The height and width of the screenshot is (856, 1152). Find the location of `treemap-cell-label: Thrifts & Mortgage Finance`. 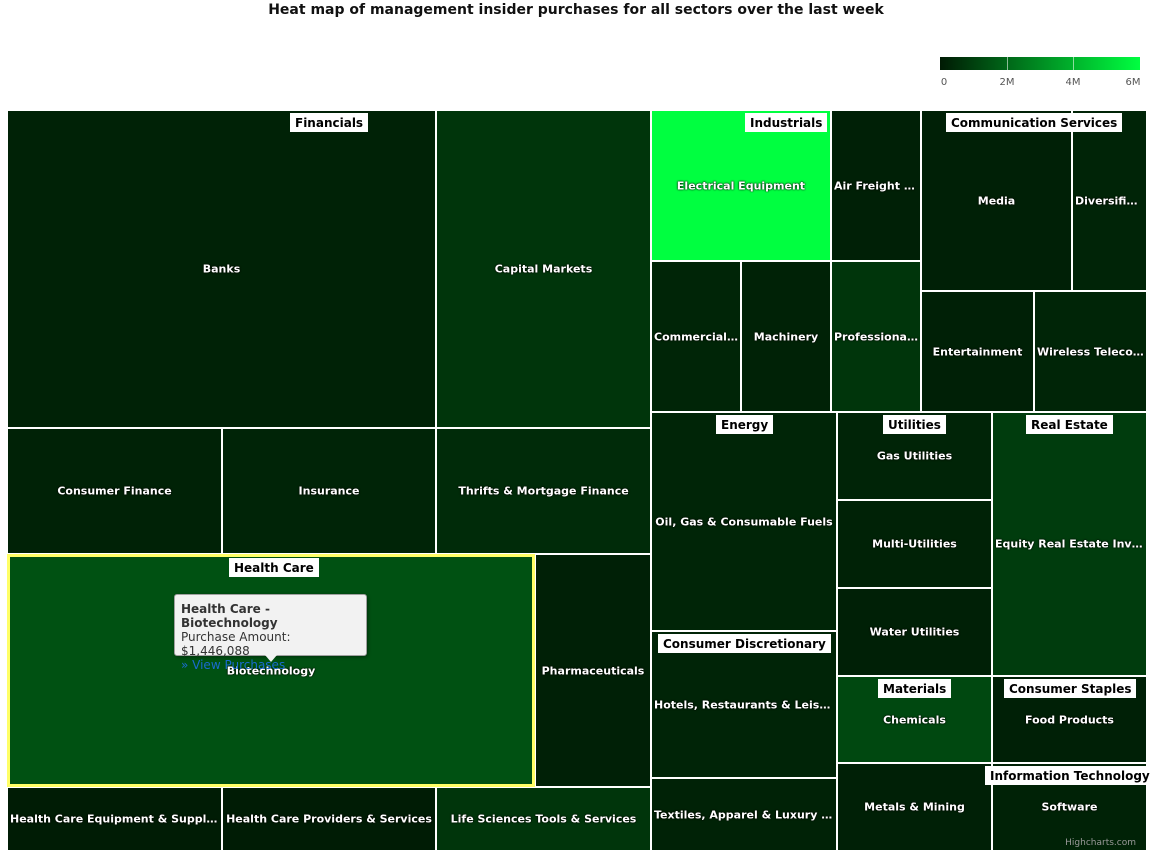

treemap-cell-label: Thrifts & Mortgage Finance is located at coordinates (543, 491).